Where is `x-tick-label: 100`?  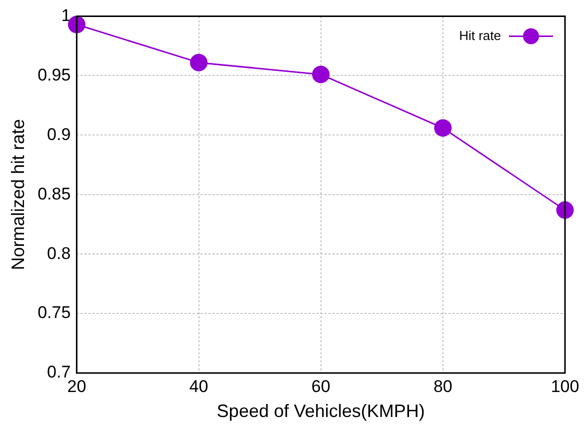 x-tick-label: 100 is located at coordinates (565, 386).